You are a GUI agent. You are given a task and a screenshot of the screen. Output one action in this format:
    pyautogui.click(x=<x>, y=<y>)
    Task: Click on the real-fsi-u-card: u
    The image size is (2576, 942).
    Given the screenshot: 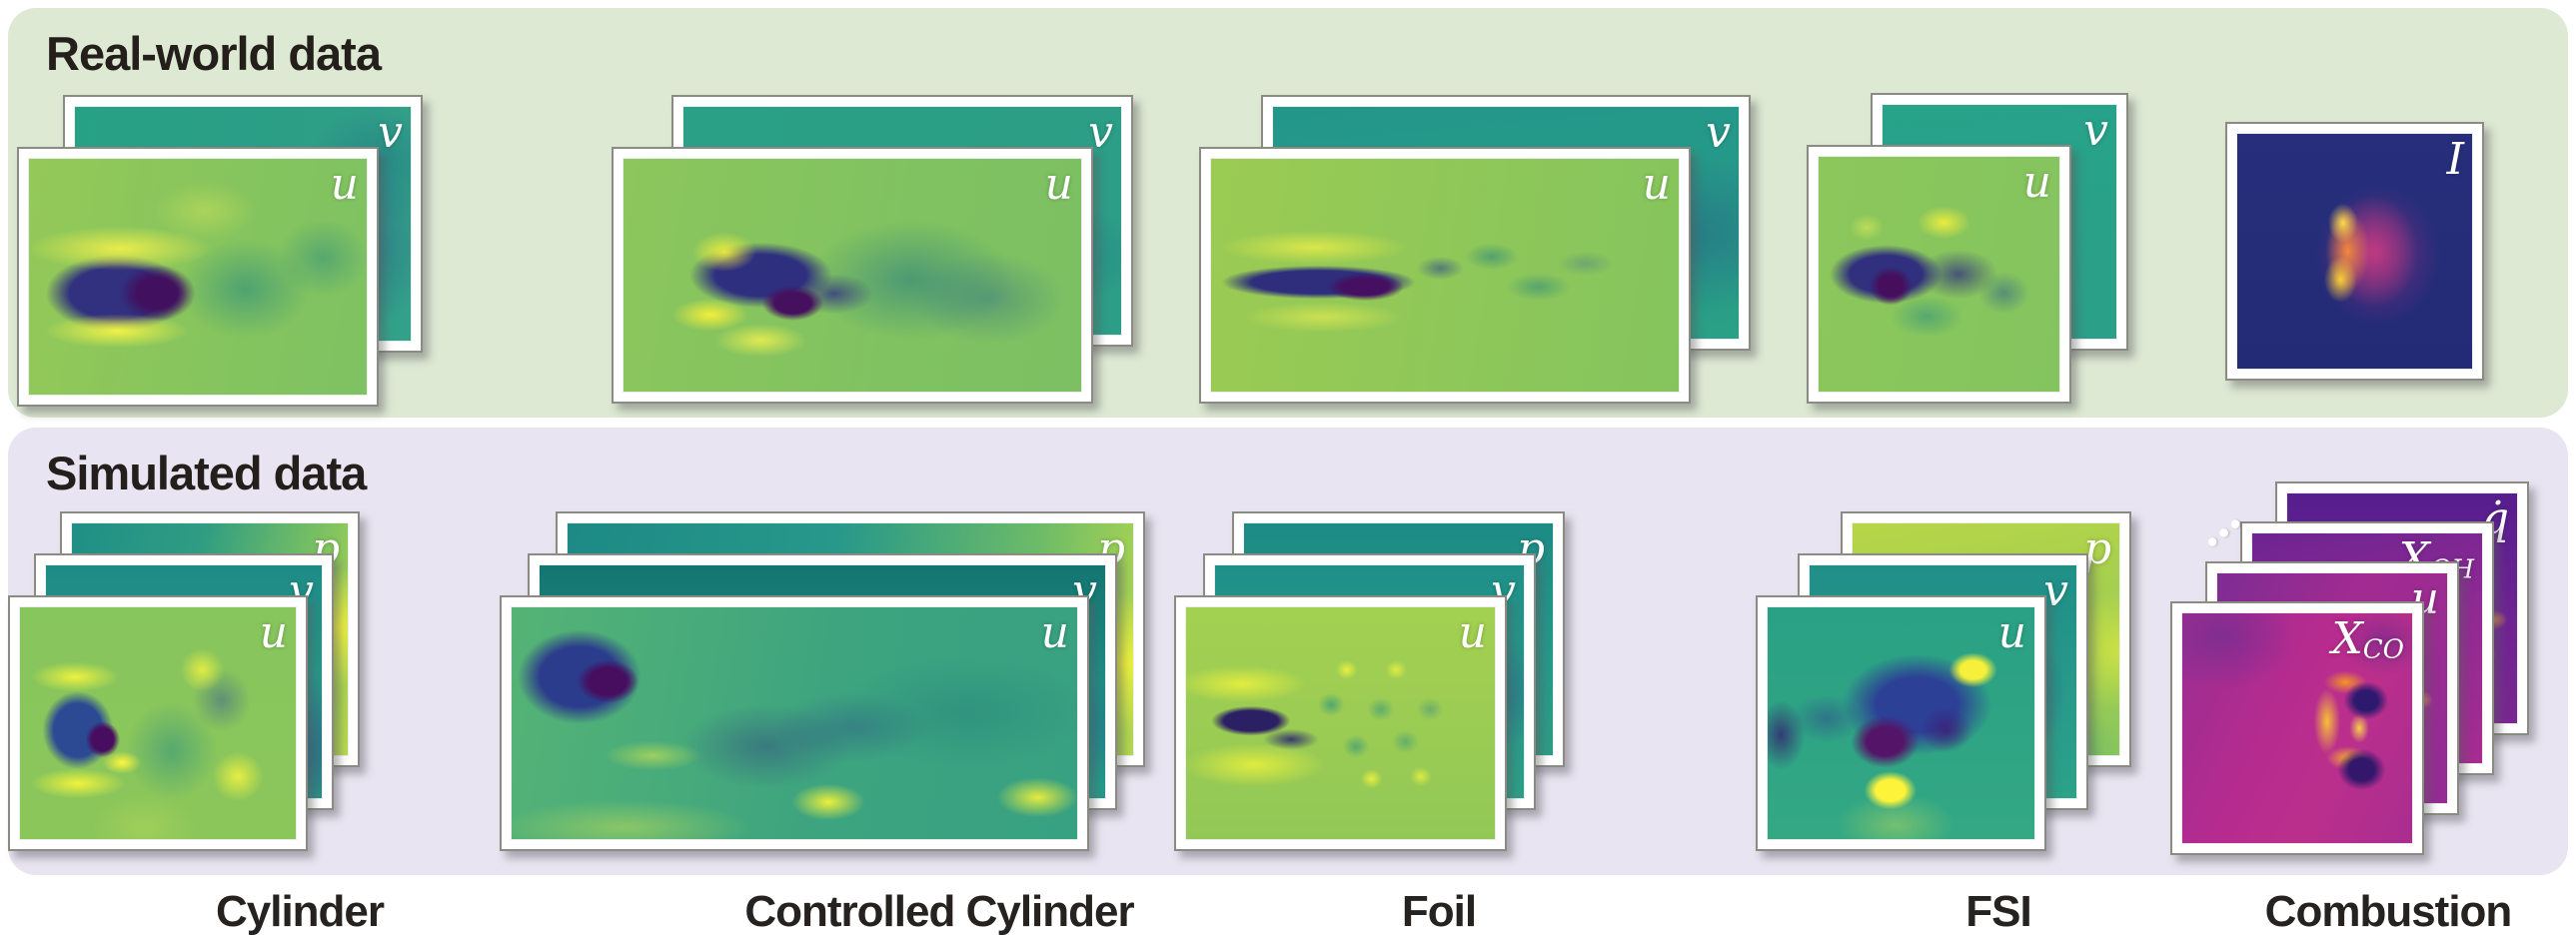 What is the action you would take?
    pyautogui.click(x=1939, y=274)
    